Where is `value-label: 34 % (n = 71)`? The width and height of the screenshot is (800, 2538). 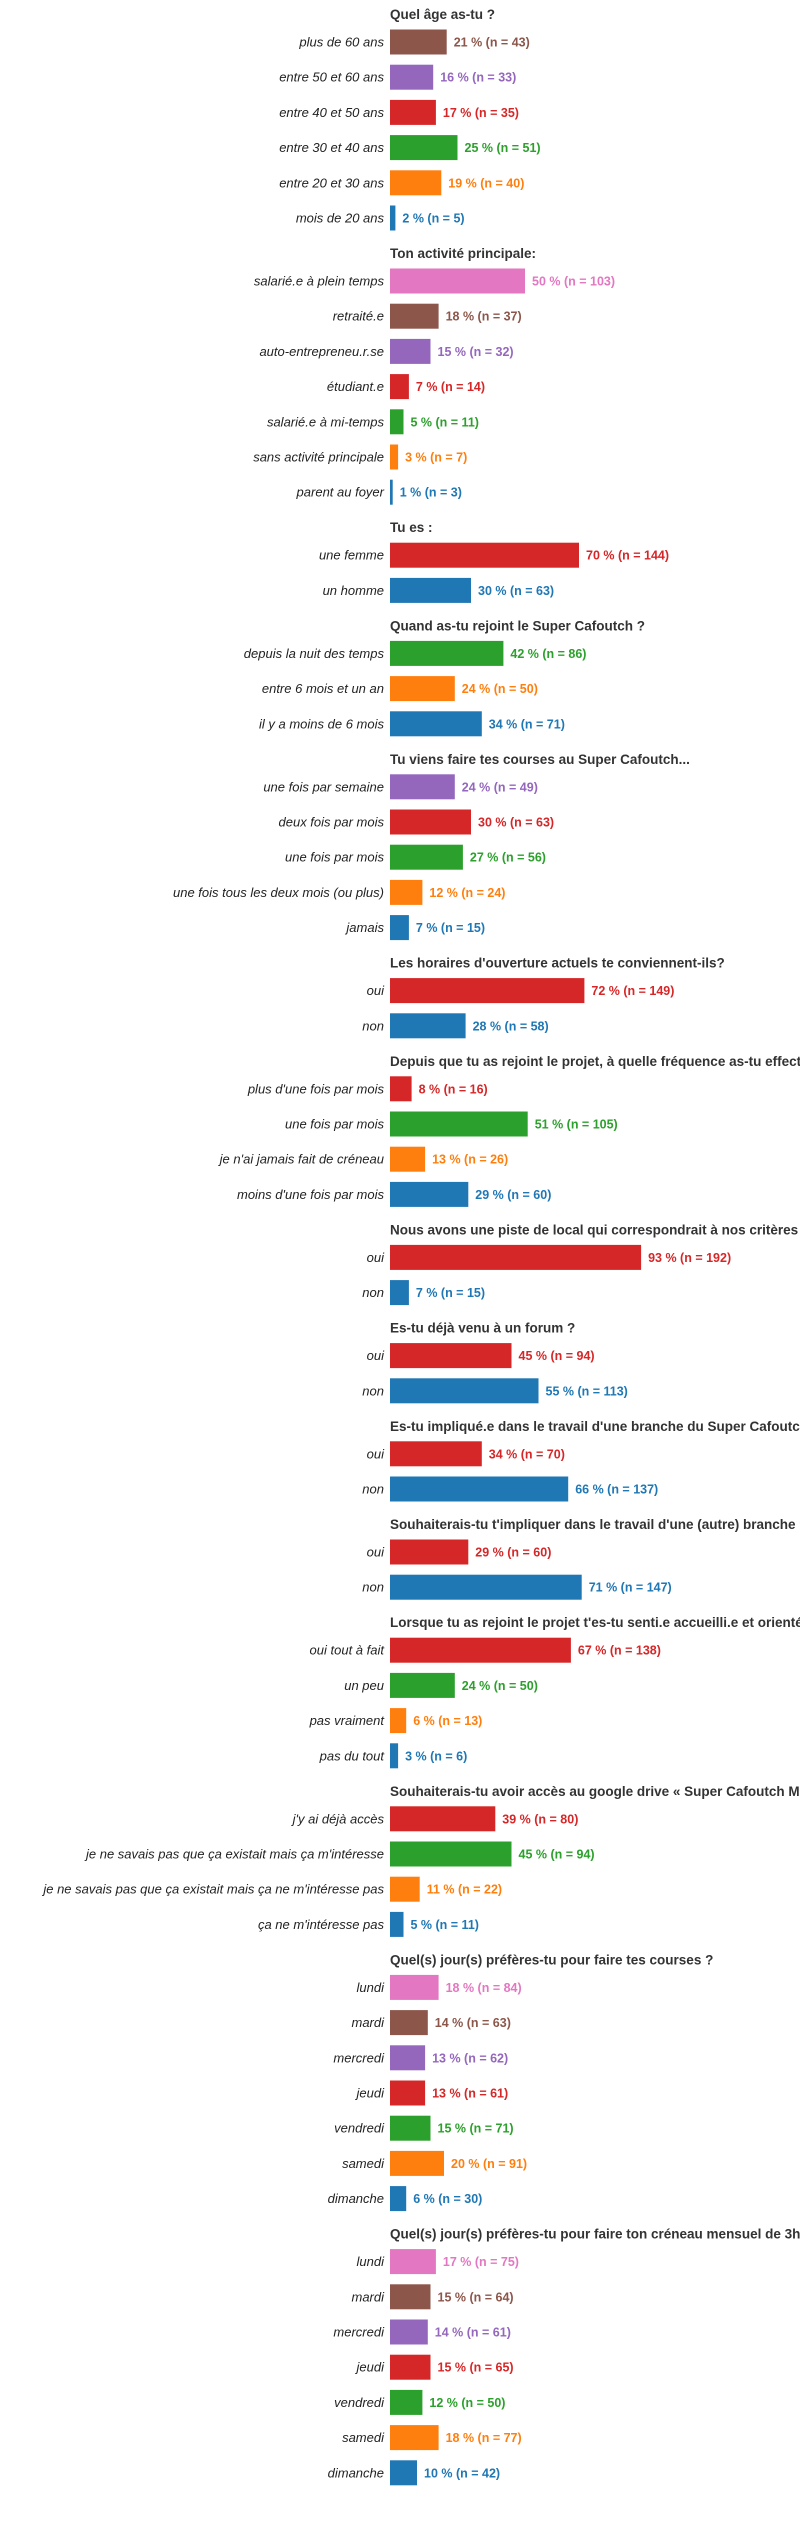 value-label: 34 % (n = 71) is located at coordinates (527, 724).